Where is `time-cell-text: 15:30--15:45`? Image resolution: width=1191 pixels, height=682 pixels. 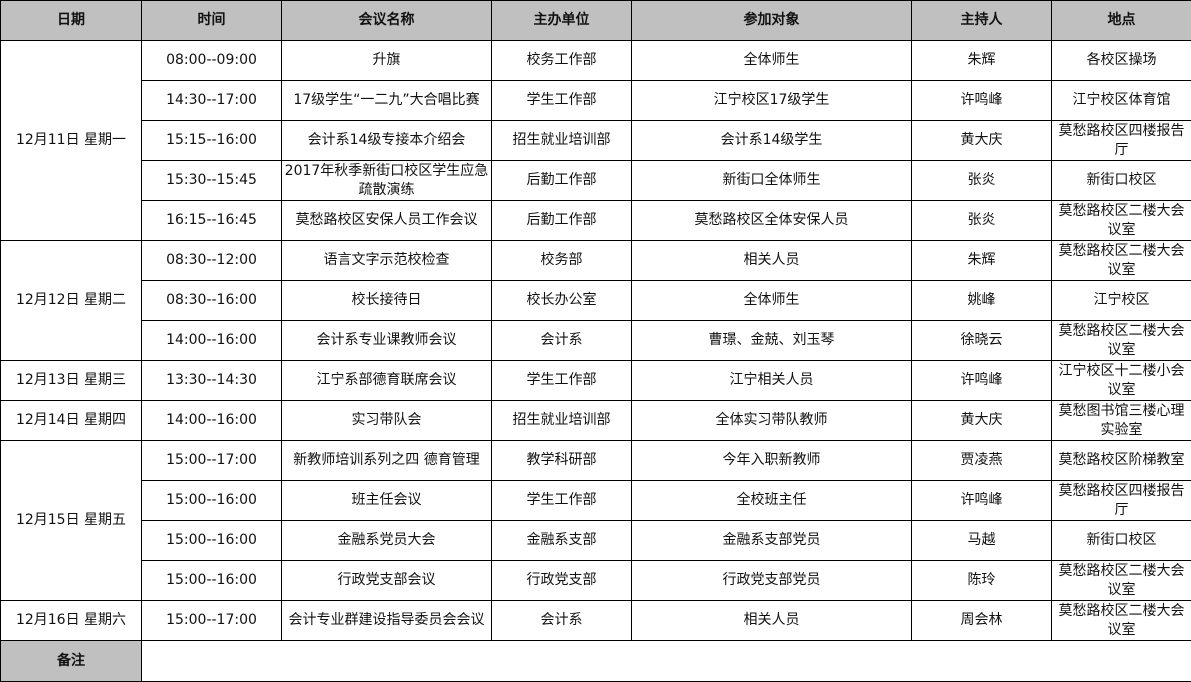
time-cell-text: 15:30--15:45 is located at coordinates (211, 180).